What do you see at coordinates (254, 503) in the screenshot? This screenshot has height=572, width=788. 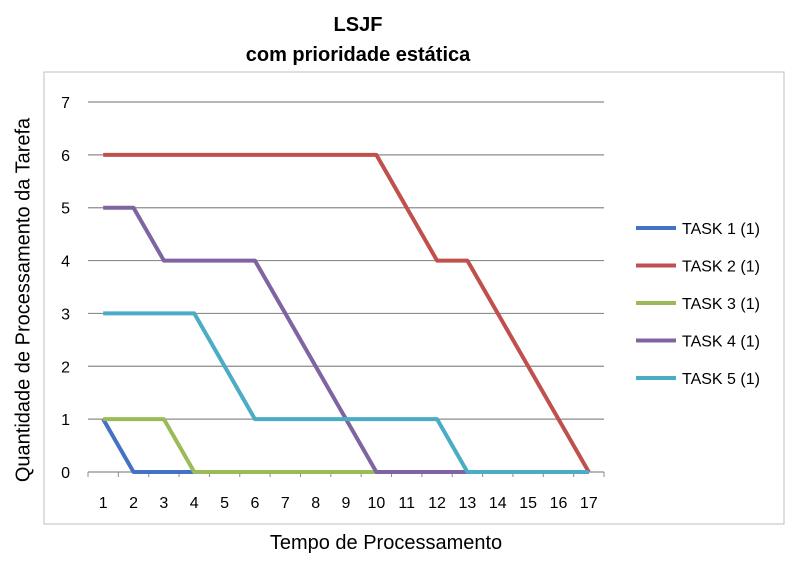 I see `x-tick-label: 6` at bounding box center [254, 503].